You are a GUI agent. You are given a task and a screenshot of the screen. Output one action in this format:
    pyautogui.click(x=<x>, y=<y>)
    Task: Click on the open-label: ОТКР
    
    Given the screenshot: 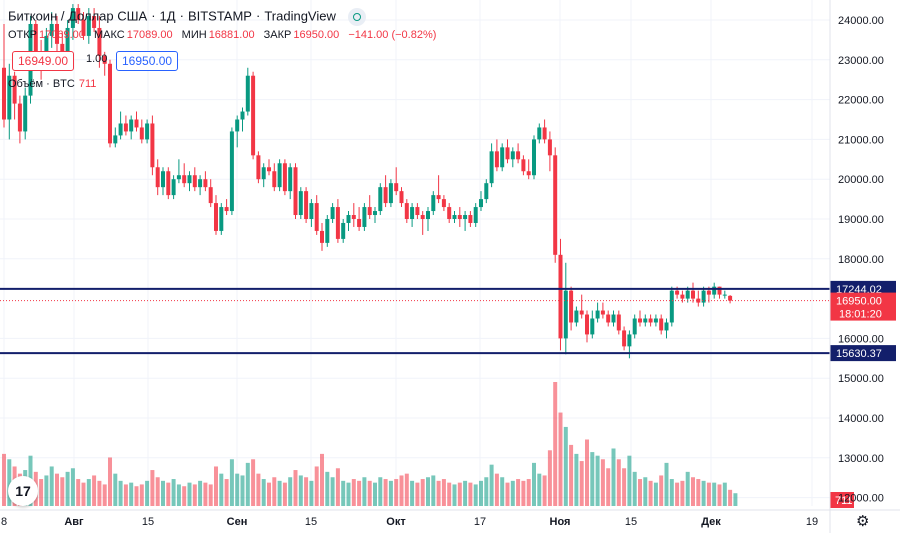 What is the action you would take?
    pyautogui.click(x=23, y=35)
    